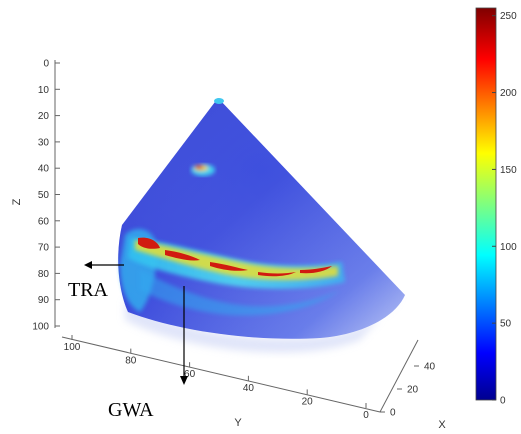 Image resolution: width=521 pixels, height=434 pixels. What do you see at coordinates (366, 415) in the screenshot?
I see `y-tick-label: 0` at bounding box center [366, 415].